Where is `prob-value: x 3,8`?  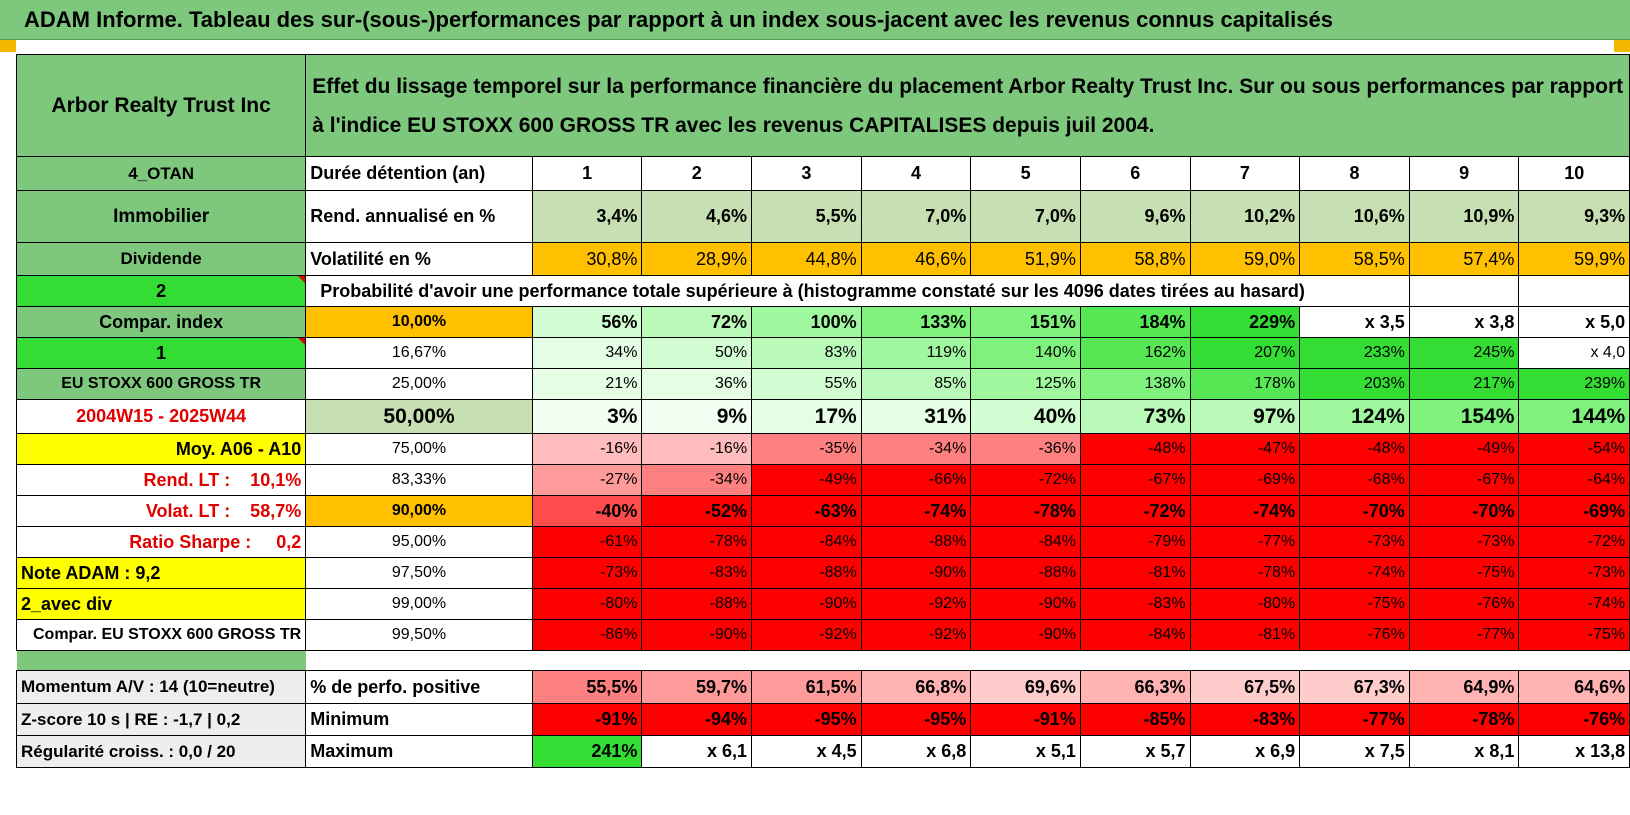 prob-value: x 3,8 is located at coordinates (1464, 322).